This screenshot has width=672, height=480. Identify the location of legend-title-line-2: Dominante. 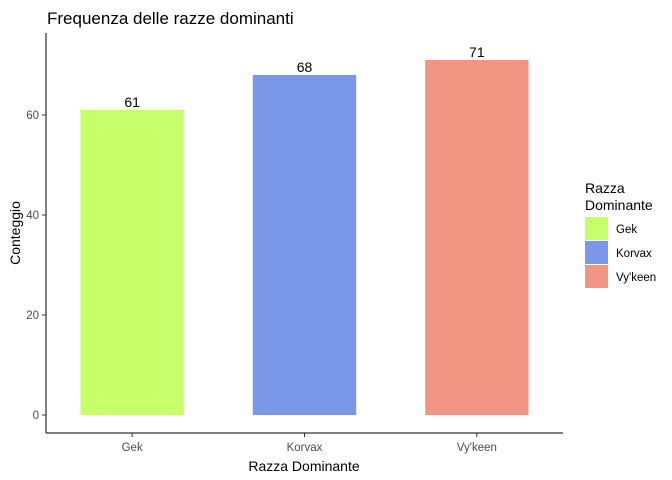
(619, 205).